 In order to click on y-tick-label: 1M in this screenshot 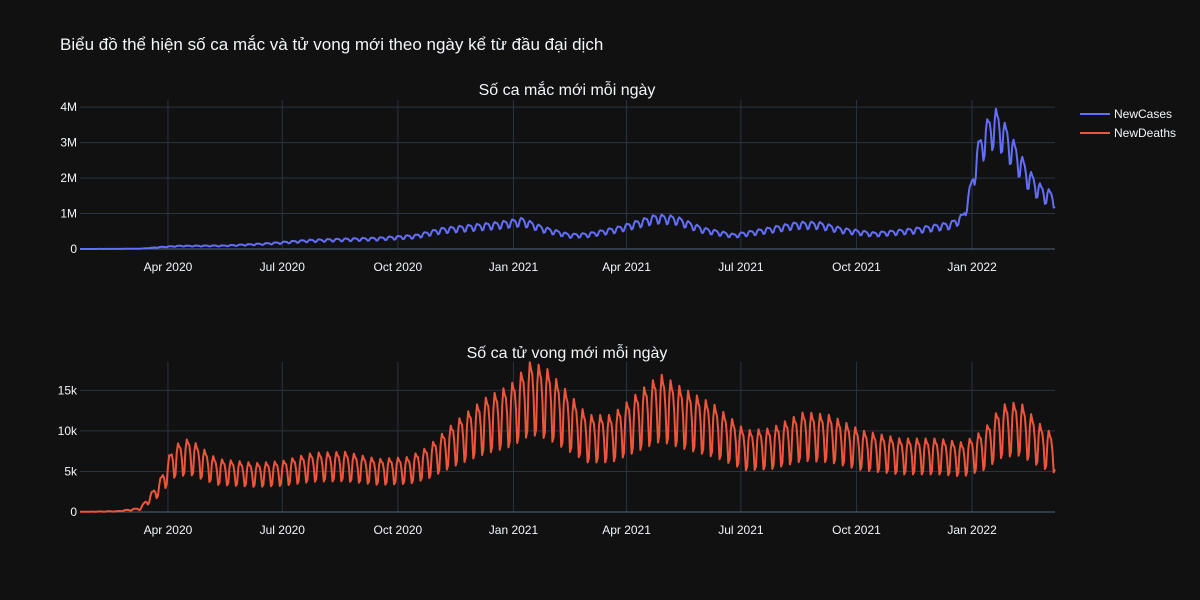, I will do `click(68, 214)`.